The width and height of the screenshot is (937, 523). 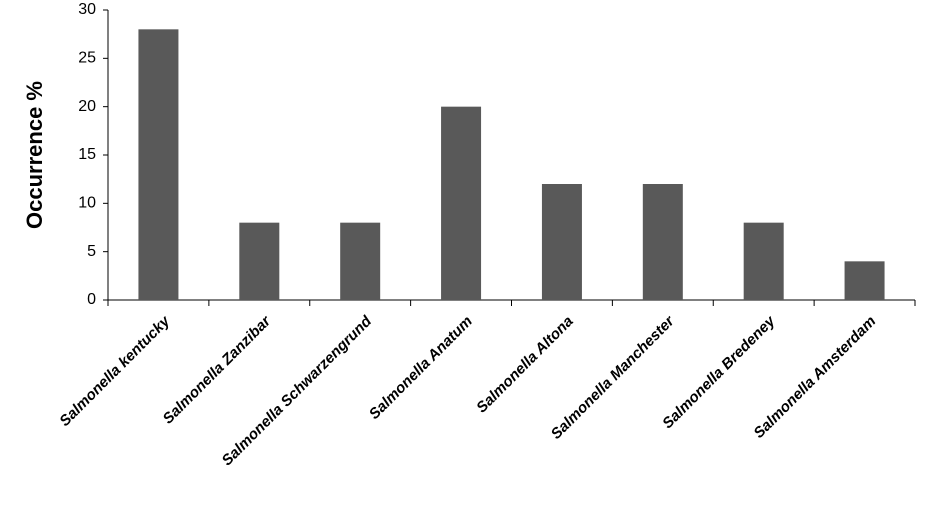 I want to click on x-tick-label: Salmonella Zanzibar, so click(x=217, y=369).